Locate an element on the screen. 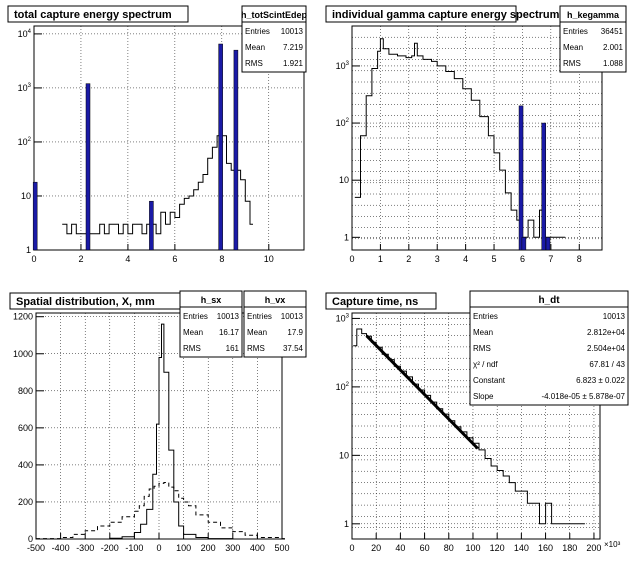 The width and height of the screenshot is (636, 572). pad-title-box: total capture energy spectrum is located at coordinates (98, 14).